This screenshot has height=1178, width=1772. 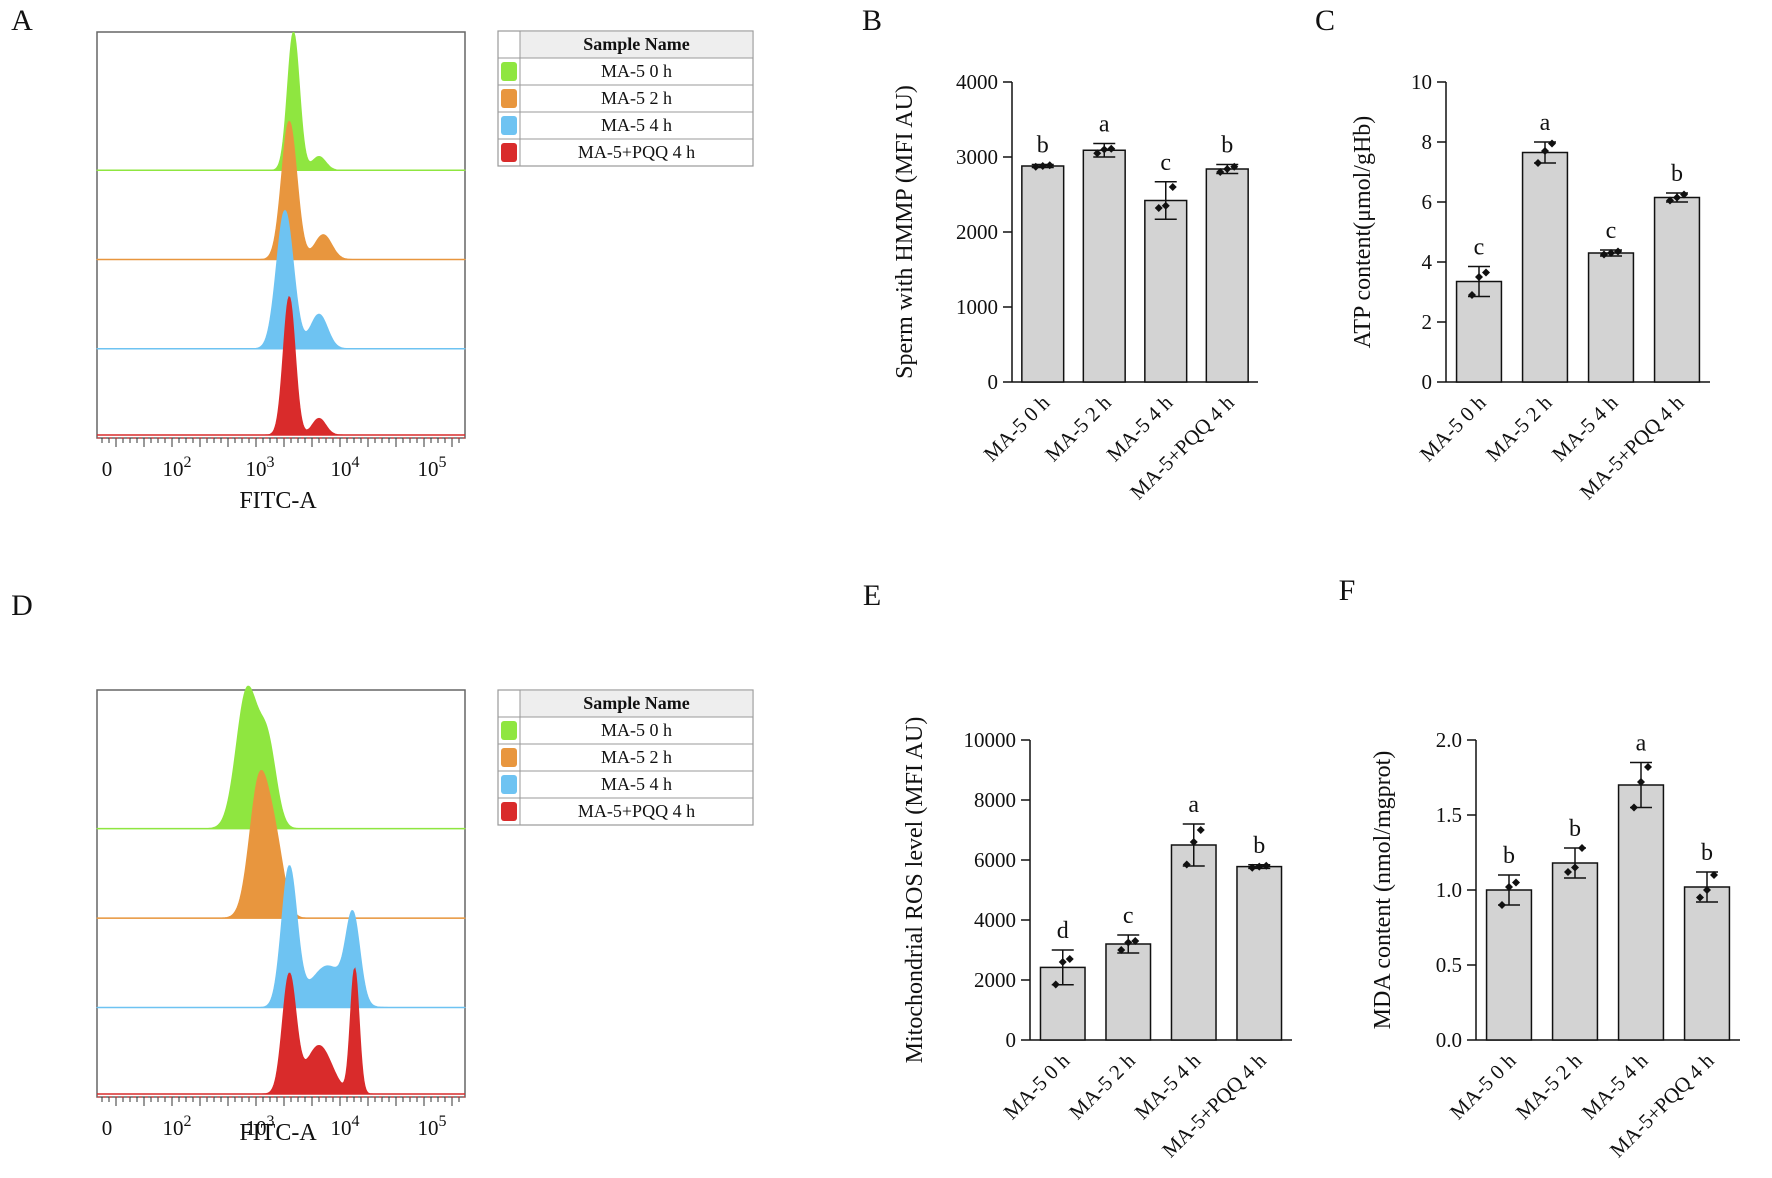 I want to click on panel-letter-E: E, so click(x=872, y=595).